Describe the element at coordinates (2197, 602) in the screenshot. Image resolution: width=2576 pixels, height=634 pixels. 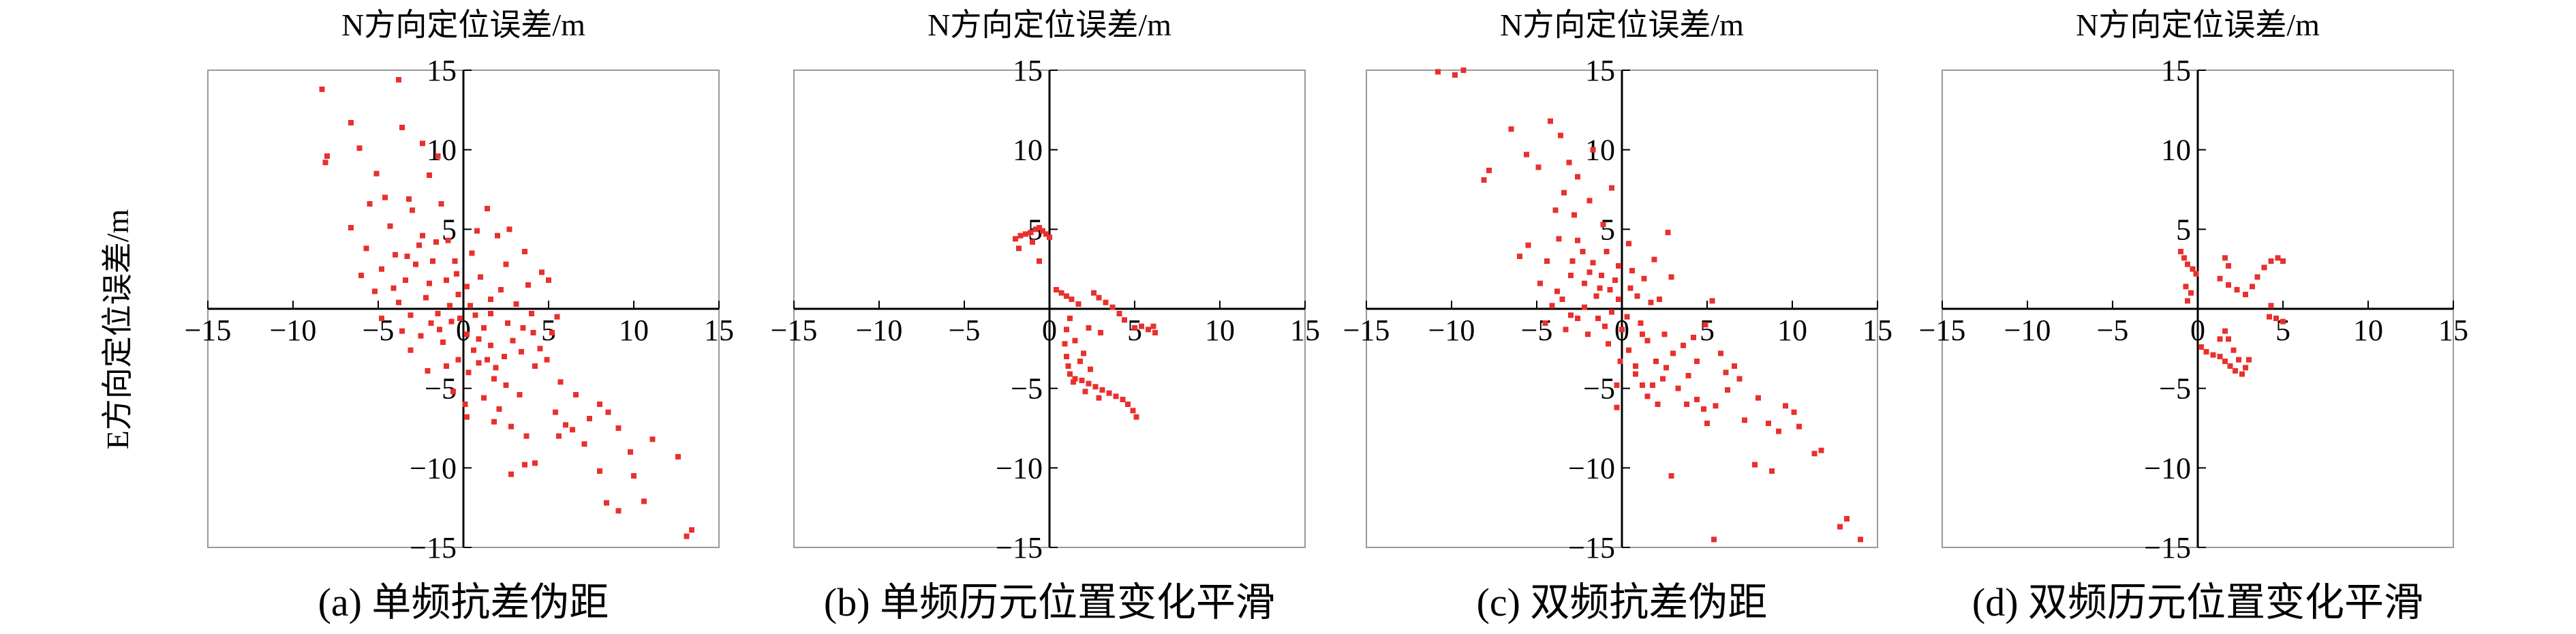
I see `panel-caption: (d) 双频历元位置变化平滑` at that location.